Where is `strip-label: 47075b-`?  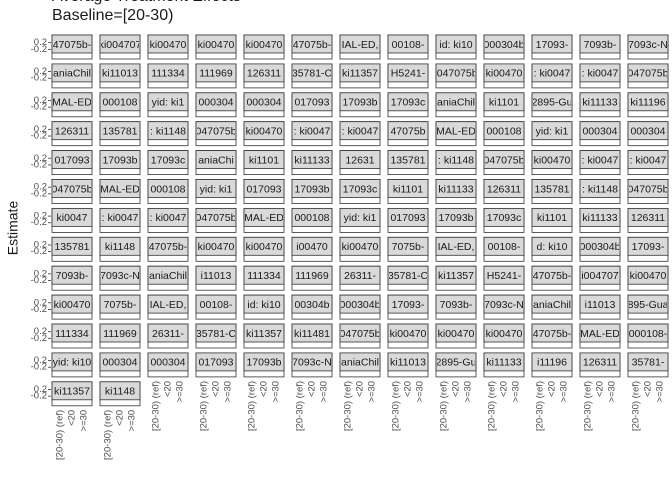 strip-label: 47075b- is located at coordinates (552, 334).